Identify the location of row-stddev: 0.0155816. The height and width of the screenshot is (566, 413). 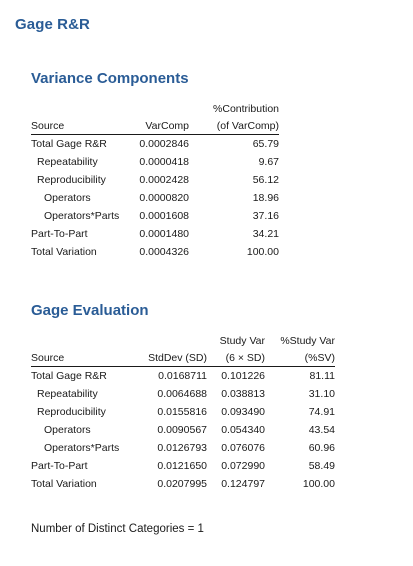
(182, 412).